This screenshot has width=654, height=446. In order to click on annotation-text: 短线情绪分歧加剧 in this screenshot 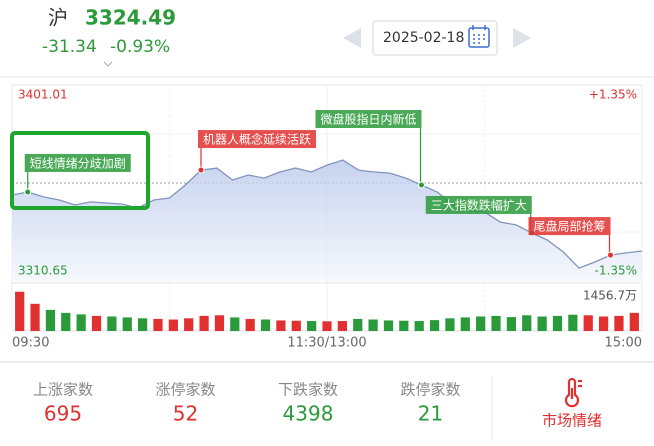, I will do `click(78, 163)`.